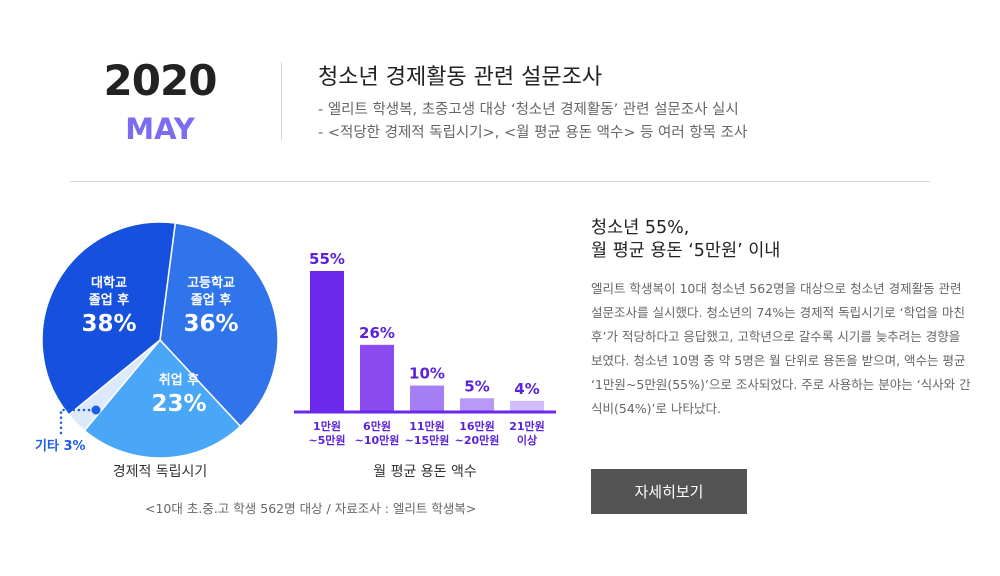  What do you see at coordinates (179, 404) in the screenshot?
I see `pie-slice-value: 23%` at bounding box center [179, 404].